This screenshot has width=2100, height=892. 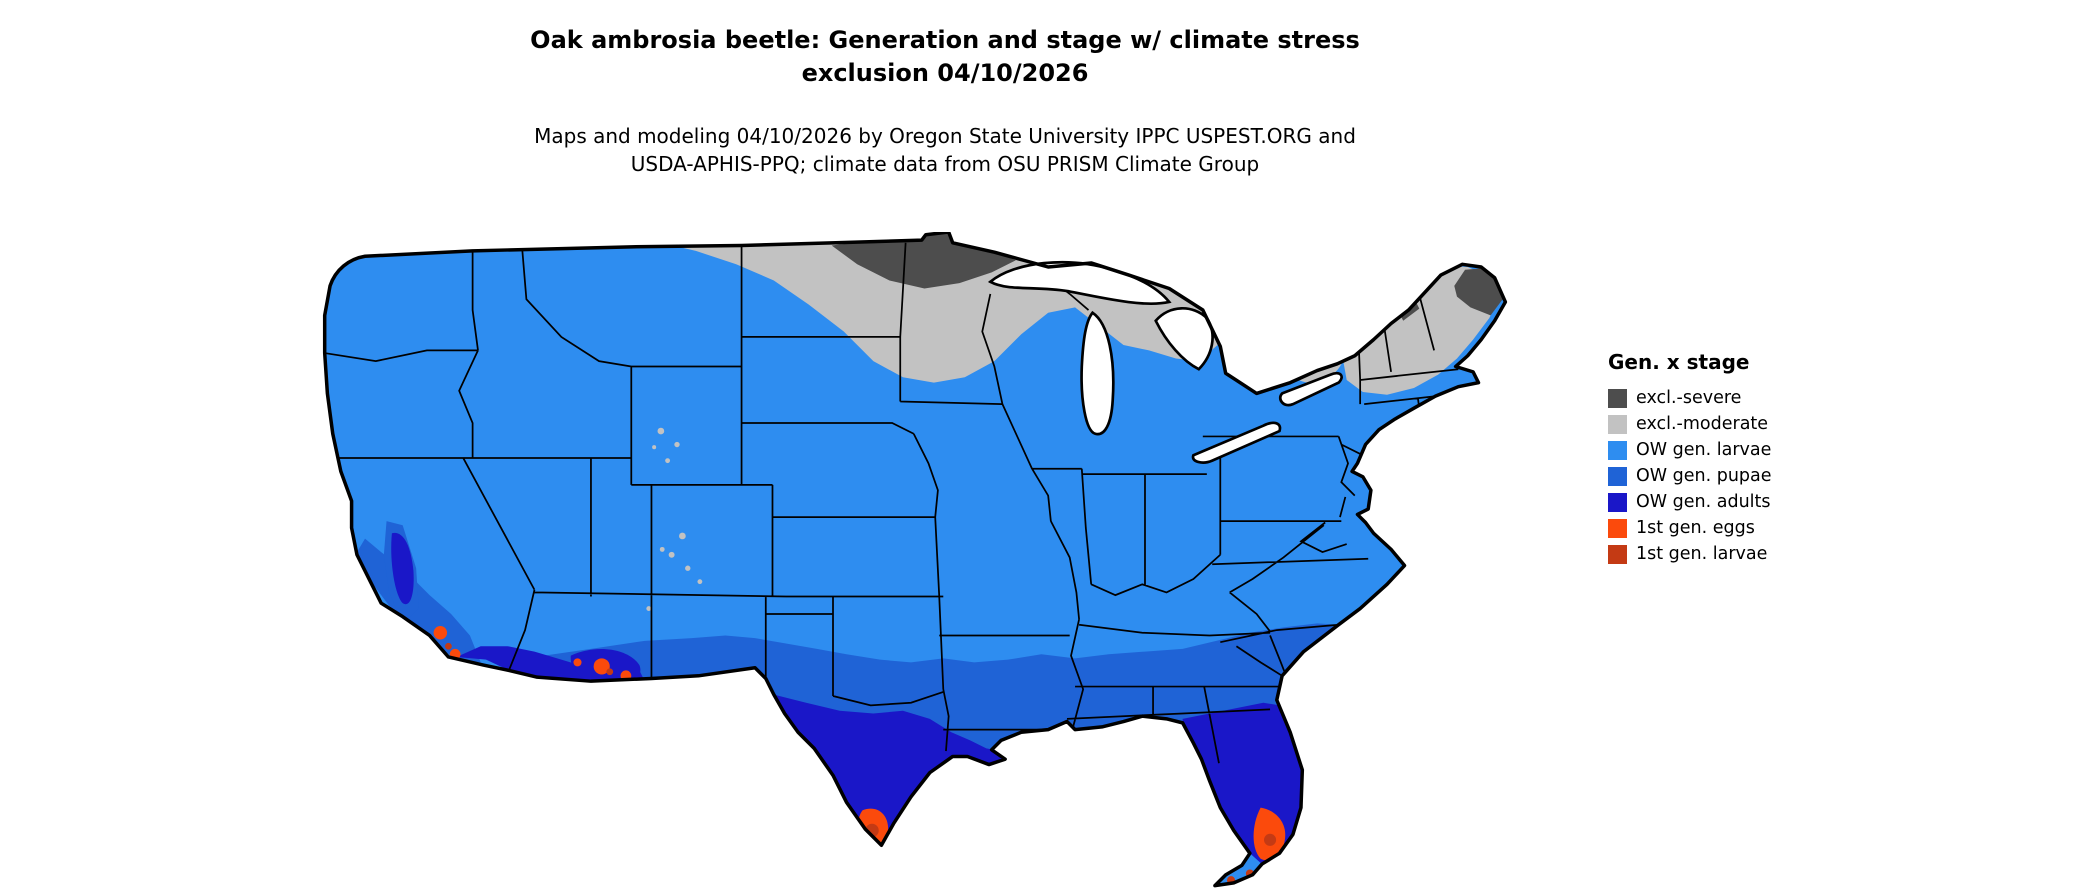 What do you see at coordinates (1695, 528) in the screenshot?
I see `legend-label-gen1_eggs: 1st gen. eggs` at bounding box center [1695, 528].